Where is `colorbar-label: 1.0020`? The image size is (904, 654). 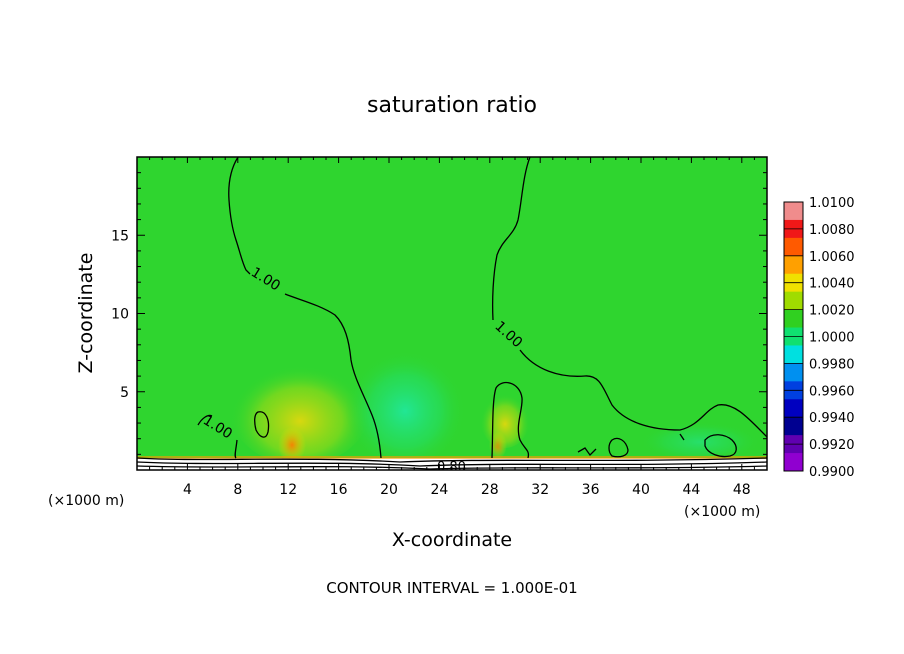
colorbar-label: 1.0020 is located at coordinates (832, 311).